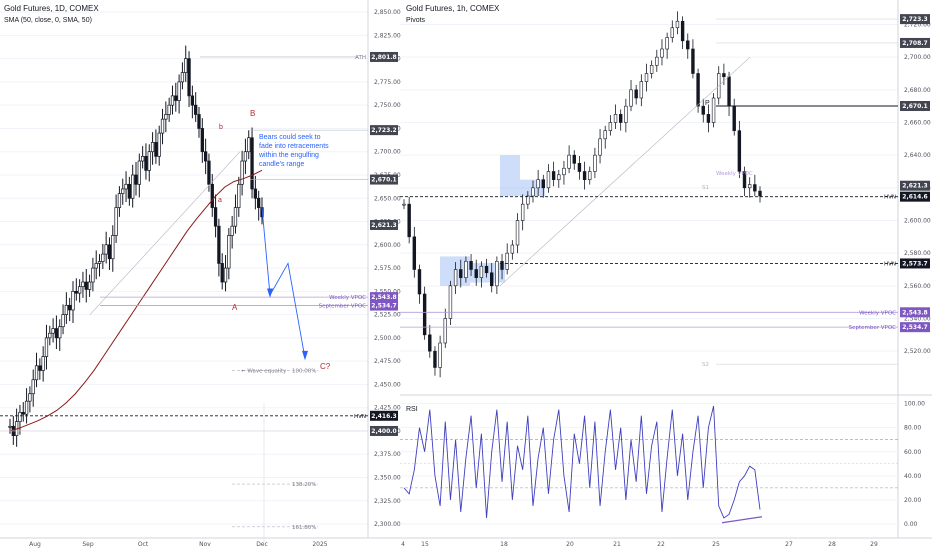  I want to click on rsi-panel: 0.00 20.00 40.00 60.00 80.00 100.00 RSI, so click(662, 464).